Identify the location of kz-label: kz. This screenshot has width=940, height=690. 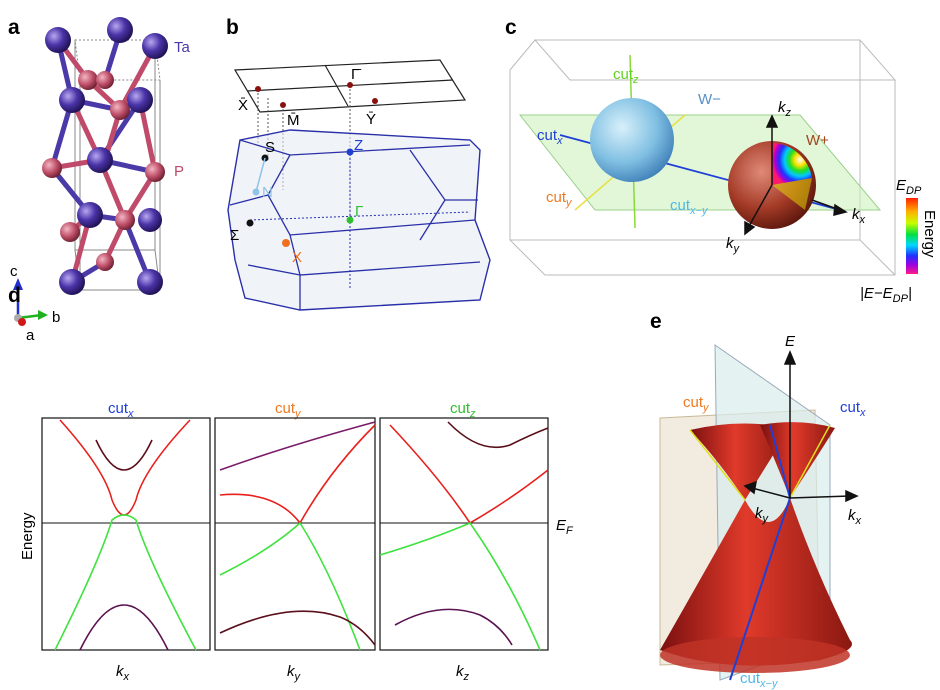
(785, 109).